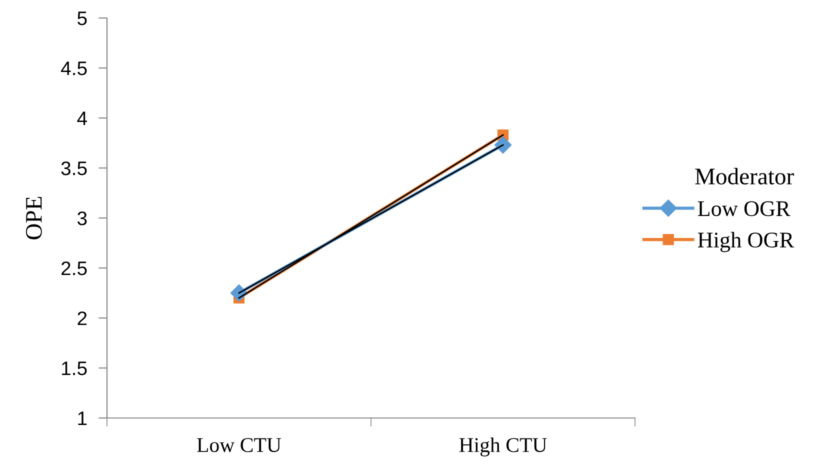  Describe the element at coordinates (239, 445) in the screenshot. I see `x-tick-label: Low CTU` at that location.